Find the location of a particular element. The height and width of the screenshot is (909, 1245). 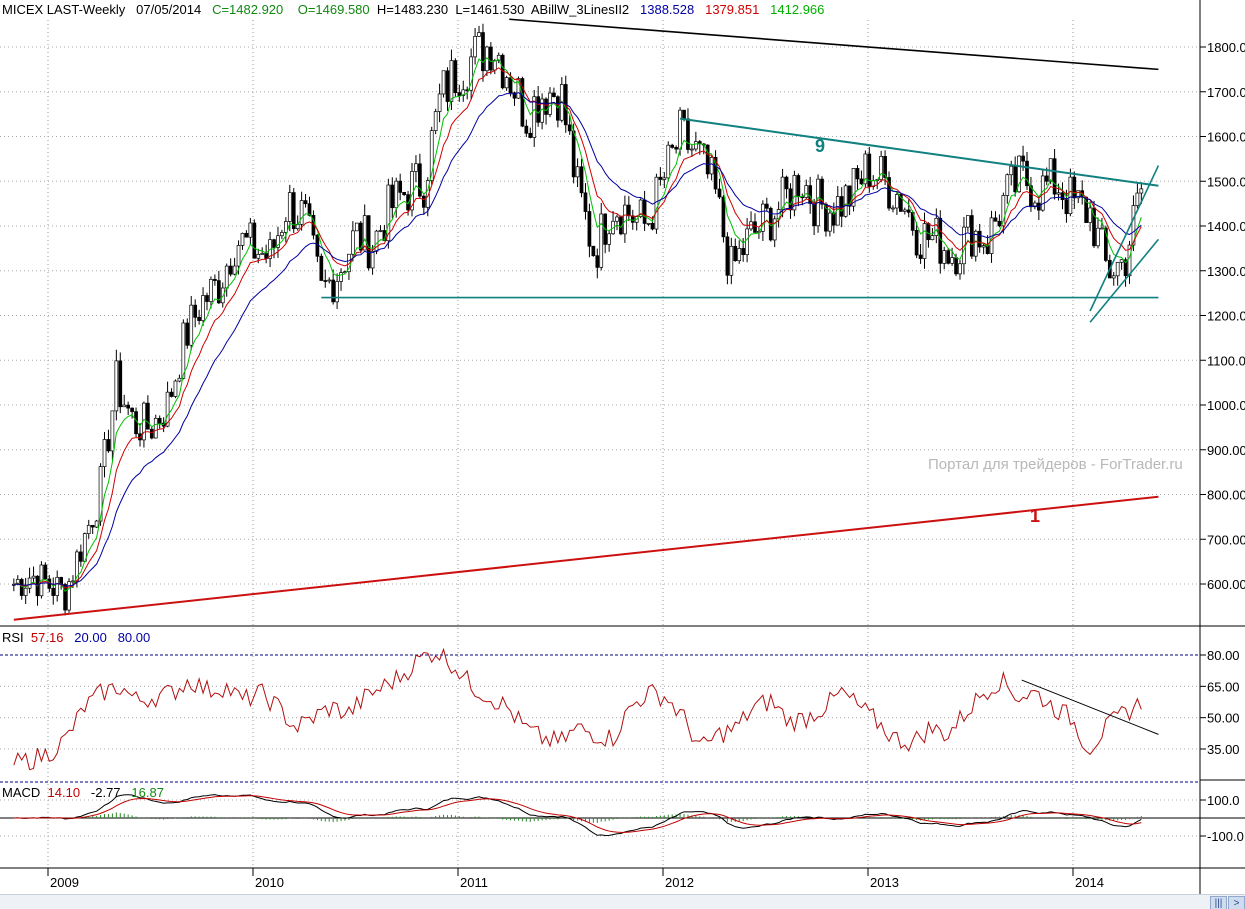

horizontal-scrollbar: ||| > is located at coordinates (622, 901).